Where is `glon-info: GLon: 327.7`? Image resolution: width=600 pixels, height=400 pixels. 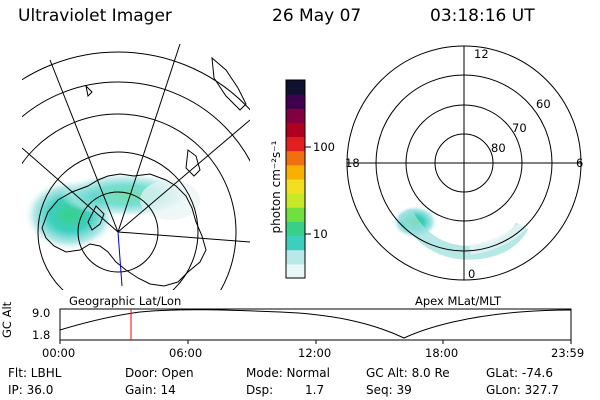 glon-info: GLon: 327.7 is located at coordinates (522, 390).